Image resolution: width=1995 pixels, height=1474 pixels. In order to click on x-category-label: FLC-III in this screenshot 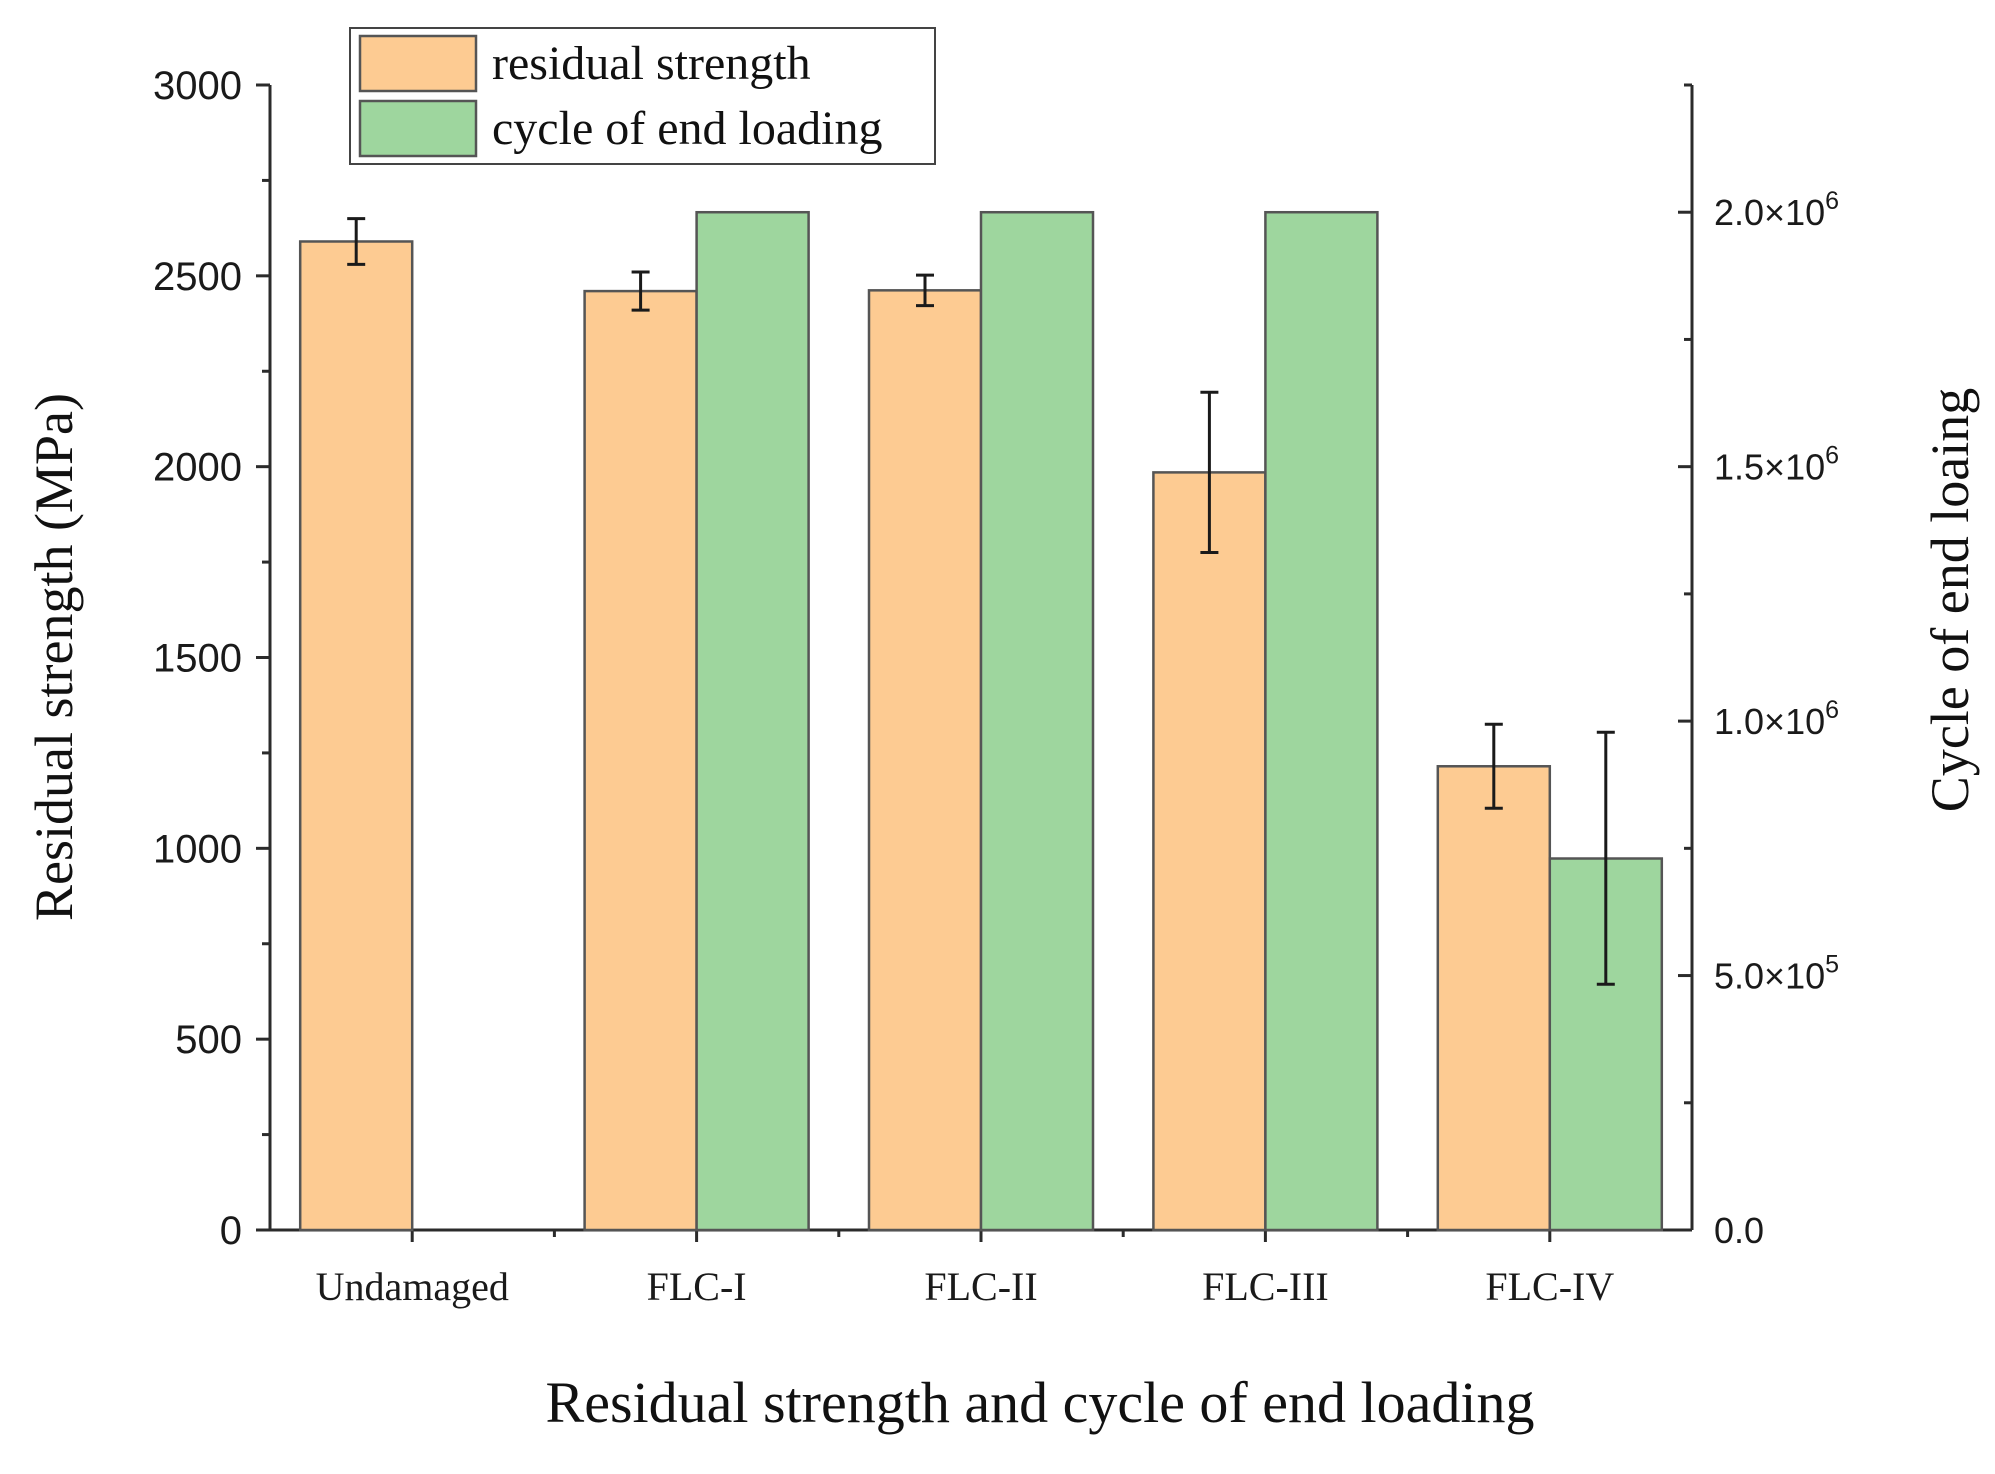, I will do `click(1265, 1286)`.